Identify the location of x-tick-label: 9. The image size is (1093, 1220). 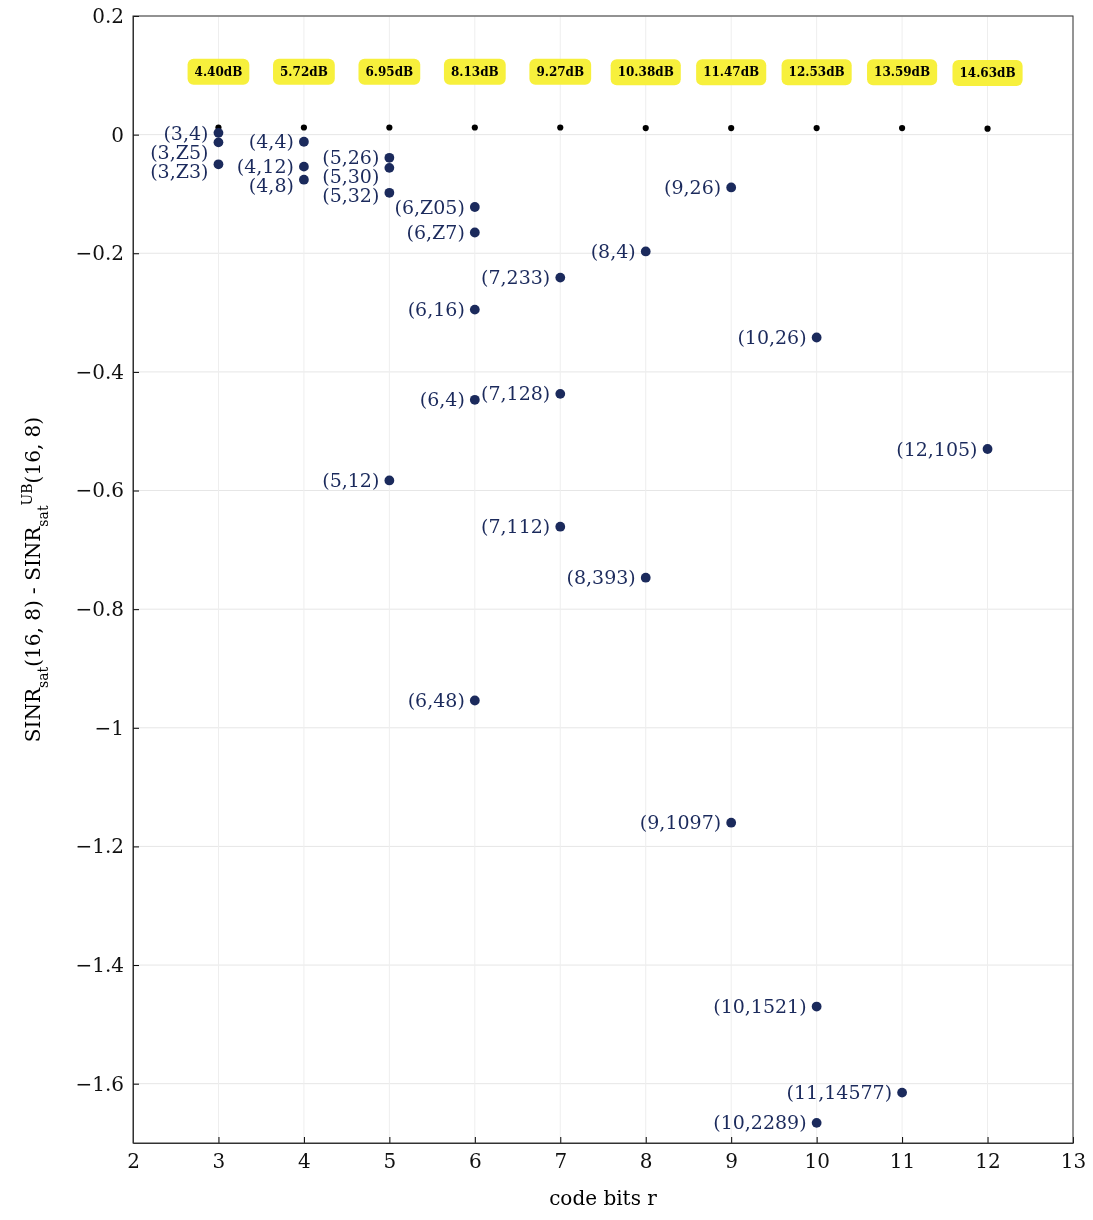
(732, 1161).